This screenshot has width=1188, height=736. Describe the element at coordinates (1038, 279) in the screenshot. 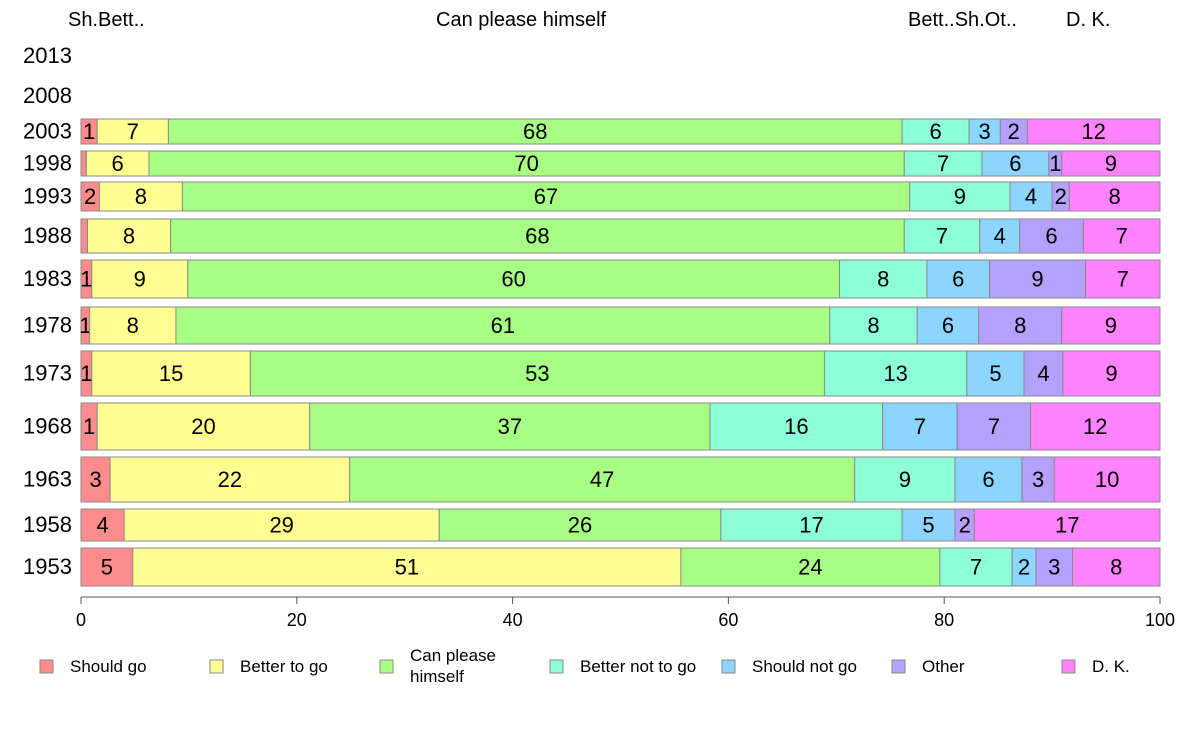

I see `bar-1983-other` at that location.